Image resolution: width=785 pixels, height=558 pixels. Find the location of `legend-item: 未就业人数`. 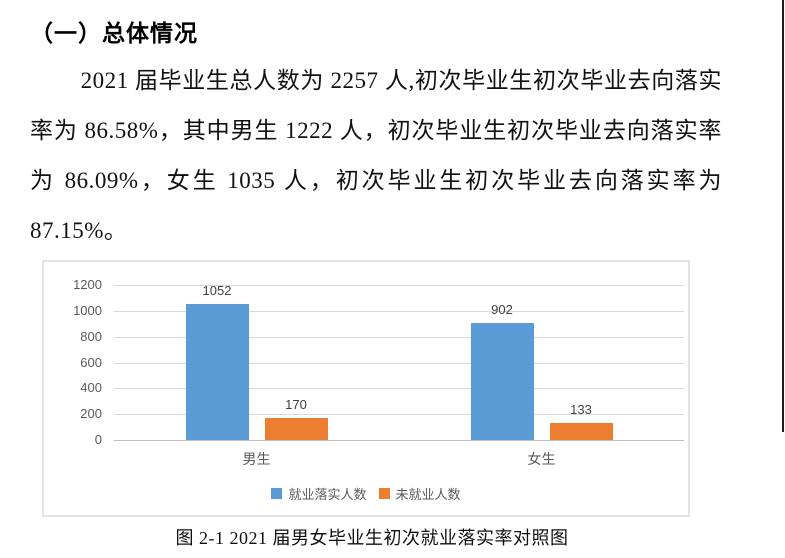

legend-item: 未就业人数 is located at coordinates (419, 493).